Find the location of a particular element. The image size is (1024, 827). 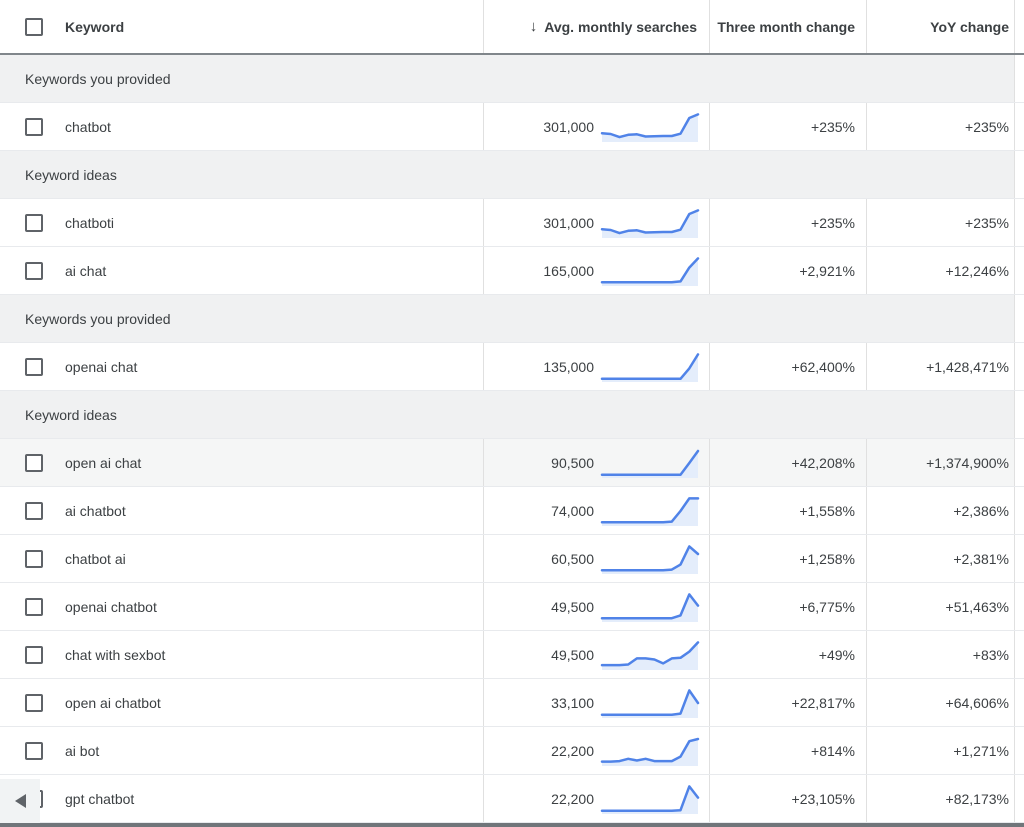

avg-monthly-searches-value: 49,500 is located at coordinates (572, 606).